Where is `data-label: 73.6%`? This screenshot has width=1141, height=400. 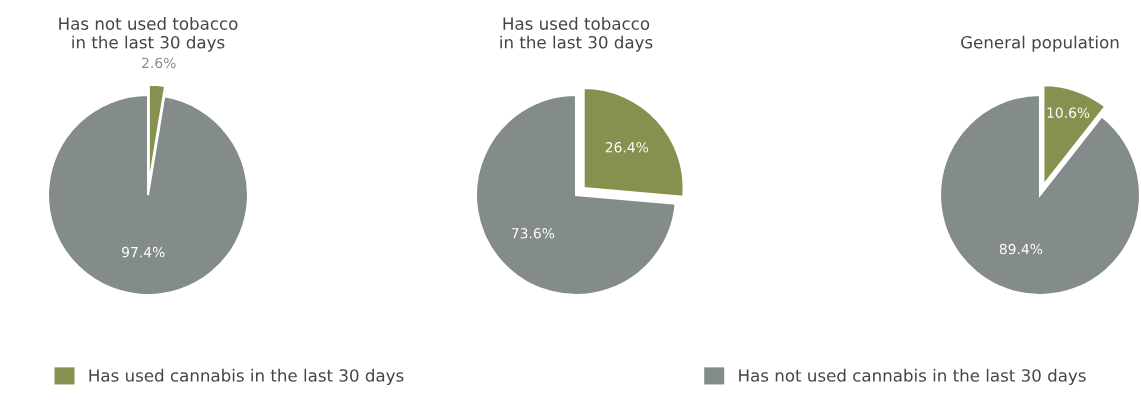
data-label: 73.6% is located at coordinates (533, 233).